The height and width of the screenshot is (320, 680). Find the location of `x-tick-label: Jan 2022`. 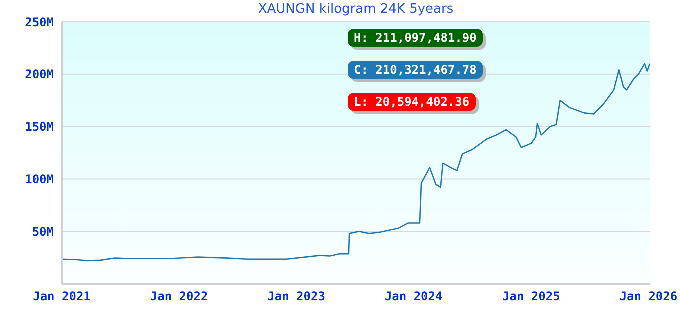

x-tick-label: Jan 2022 is located at coordinates (179, 297).